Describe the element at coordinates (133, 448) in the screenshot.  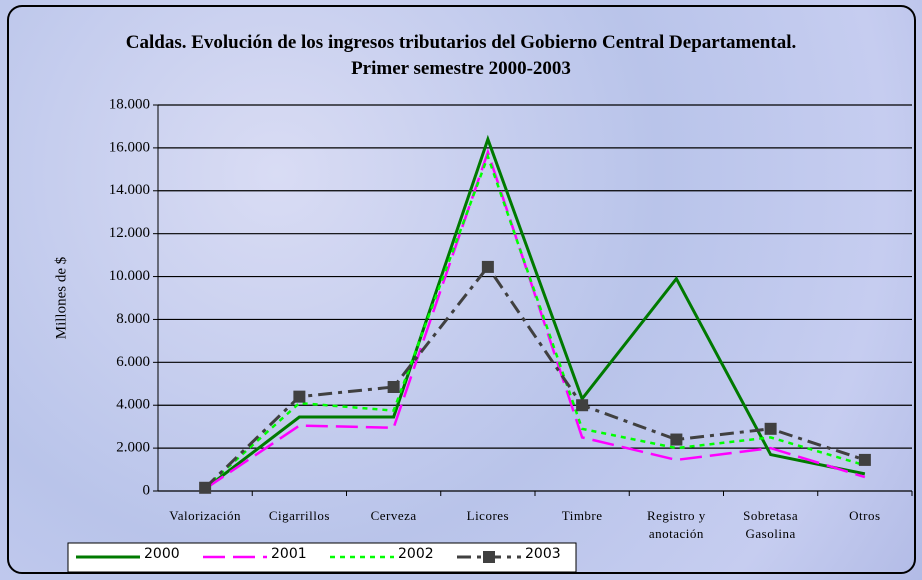
I see `y-tick-label: 2.000` at that location.